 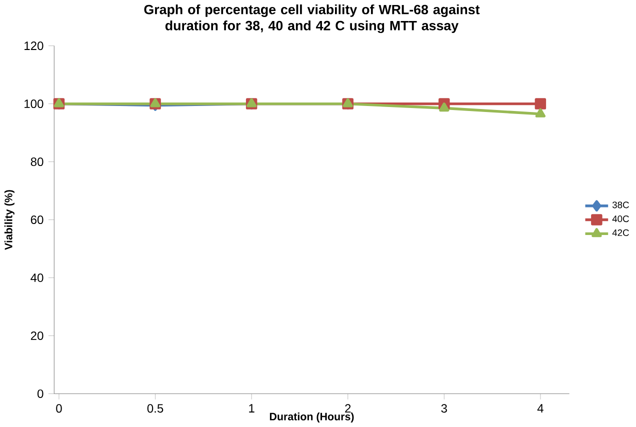 I want to click on y-tick-label: 40, so click(x=37, y=278).